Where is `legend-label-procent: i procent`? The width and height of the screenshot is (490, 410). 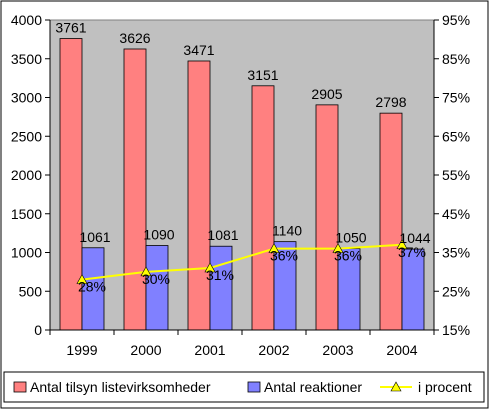
legend-label-procent: i procent is located at coordinates (445, 387).